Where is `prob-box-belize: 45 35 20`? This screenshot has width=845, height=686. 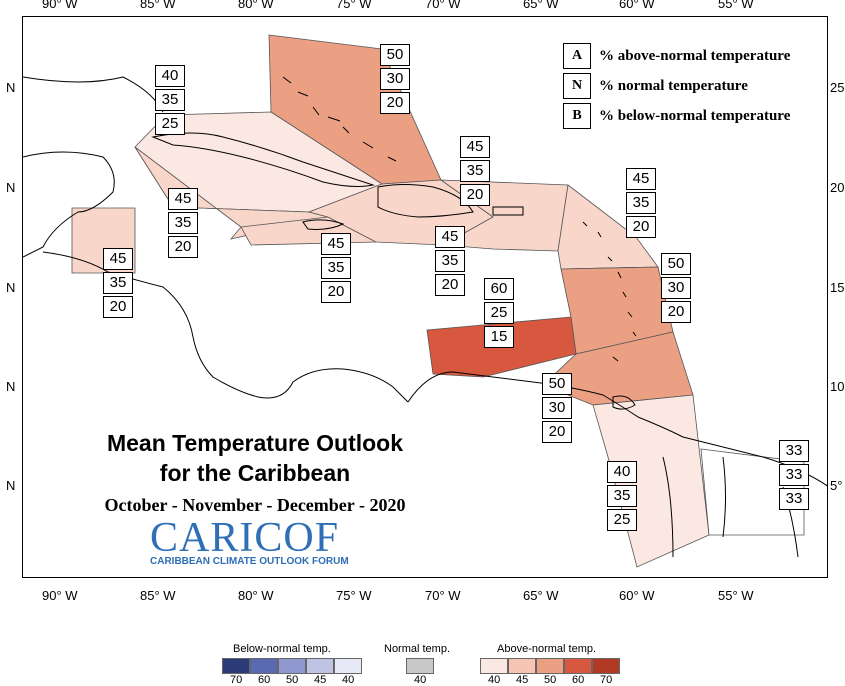 prob-box-belize: 45 35 20 is located at coordinates (118, 284).